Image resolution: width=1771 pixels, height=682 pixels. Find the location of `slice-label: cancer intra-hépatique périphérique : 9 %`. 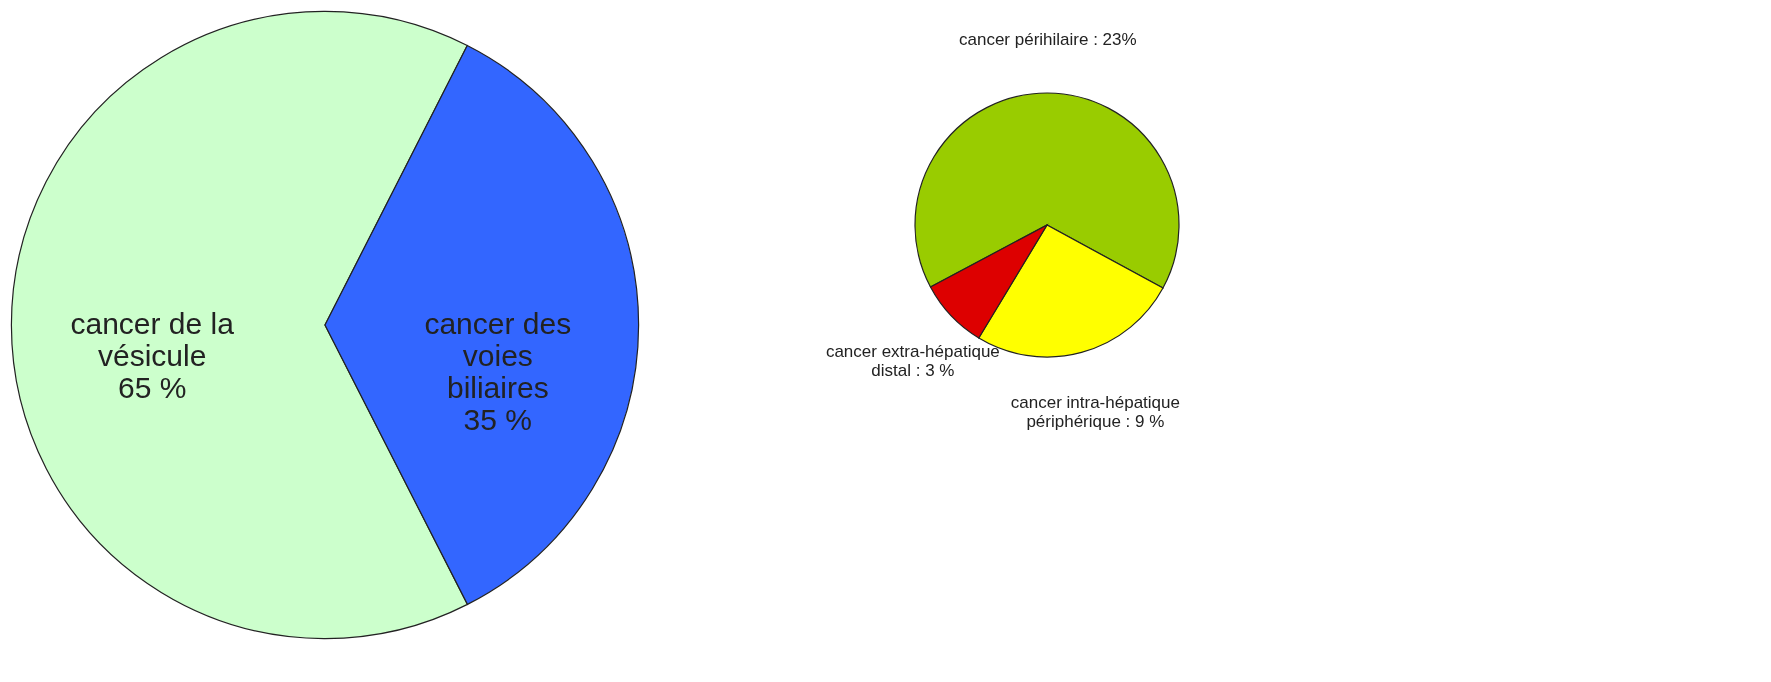

slice-label: cancer intra-hépatique périphérique : 9 % is located at coordinates (1095, 412).